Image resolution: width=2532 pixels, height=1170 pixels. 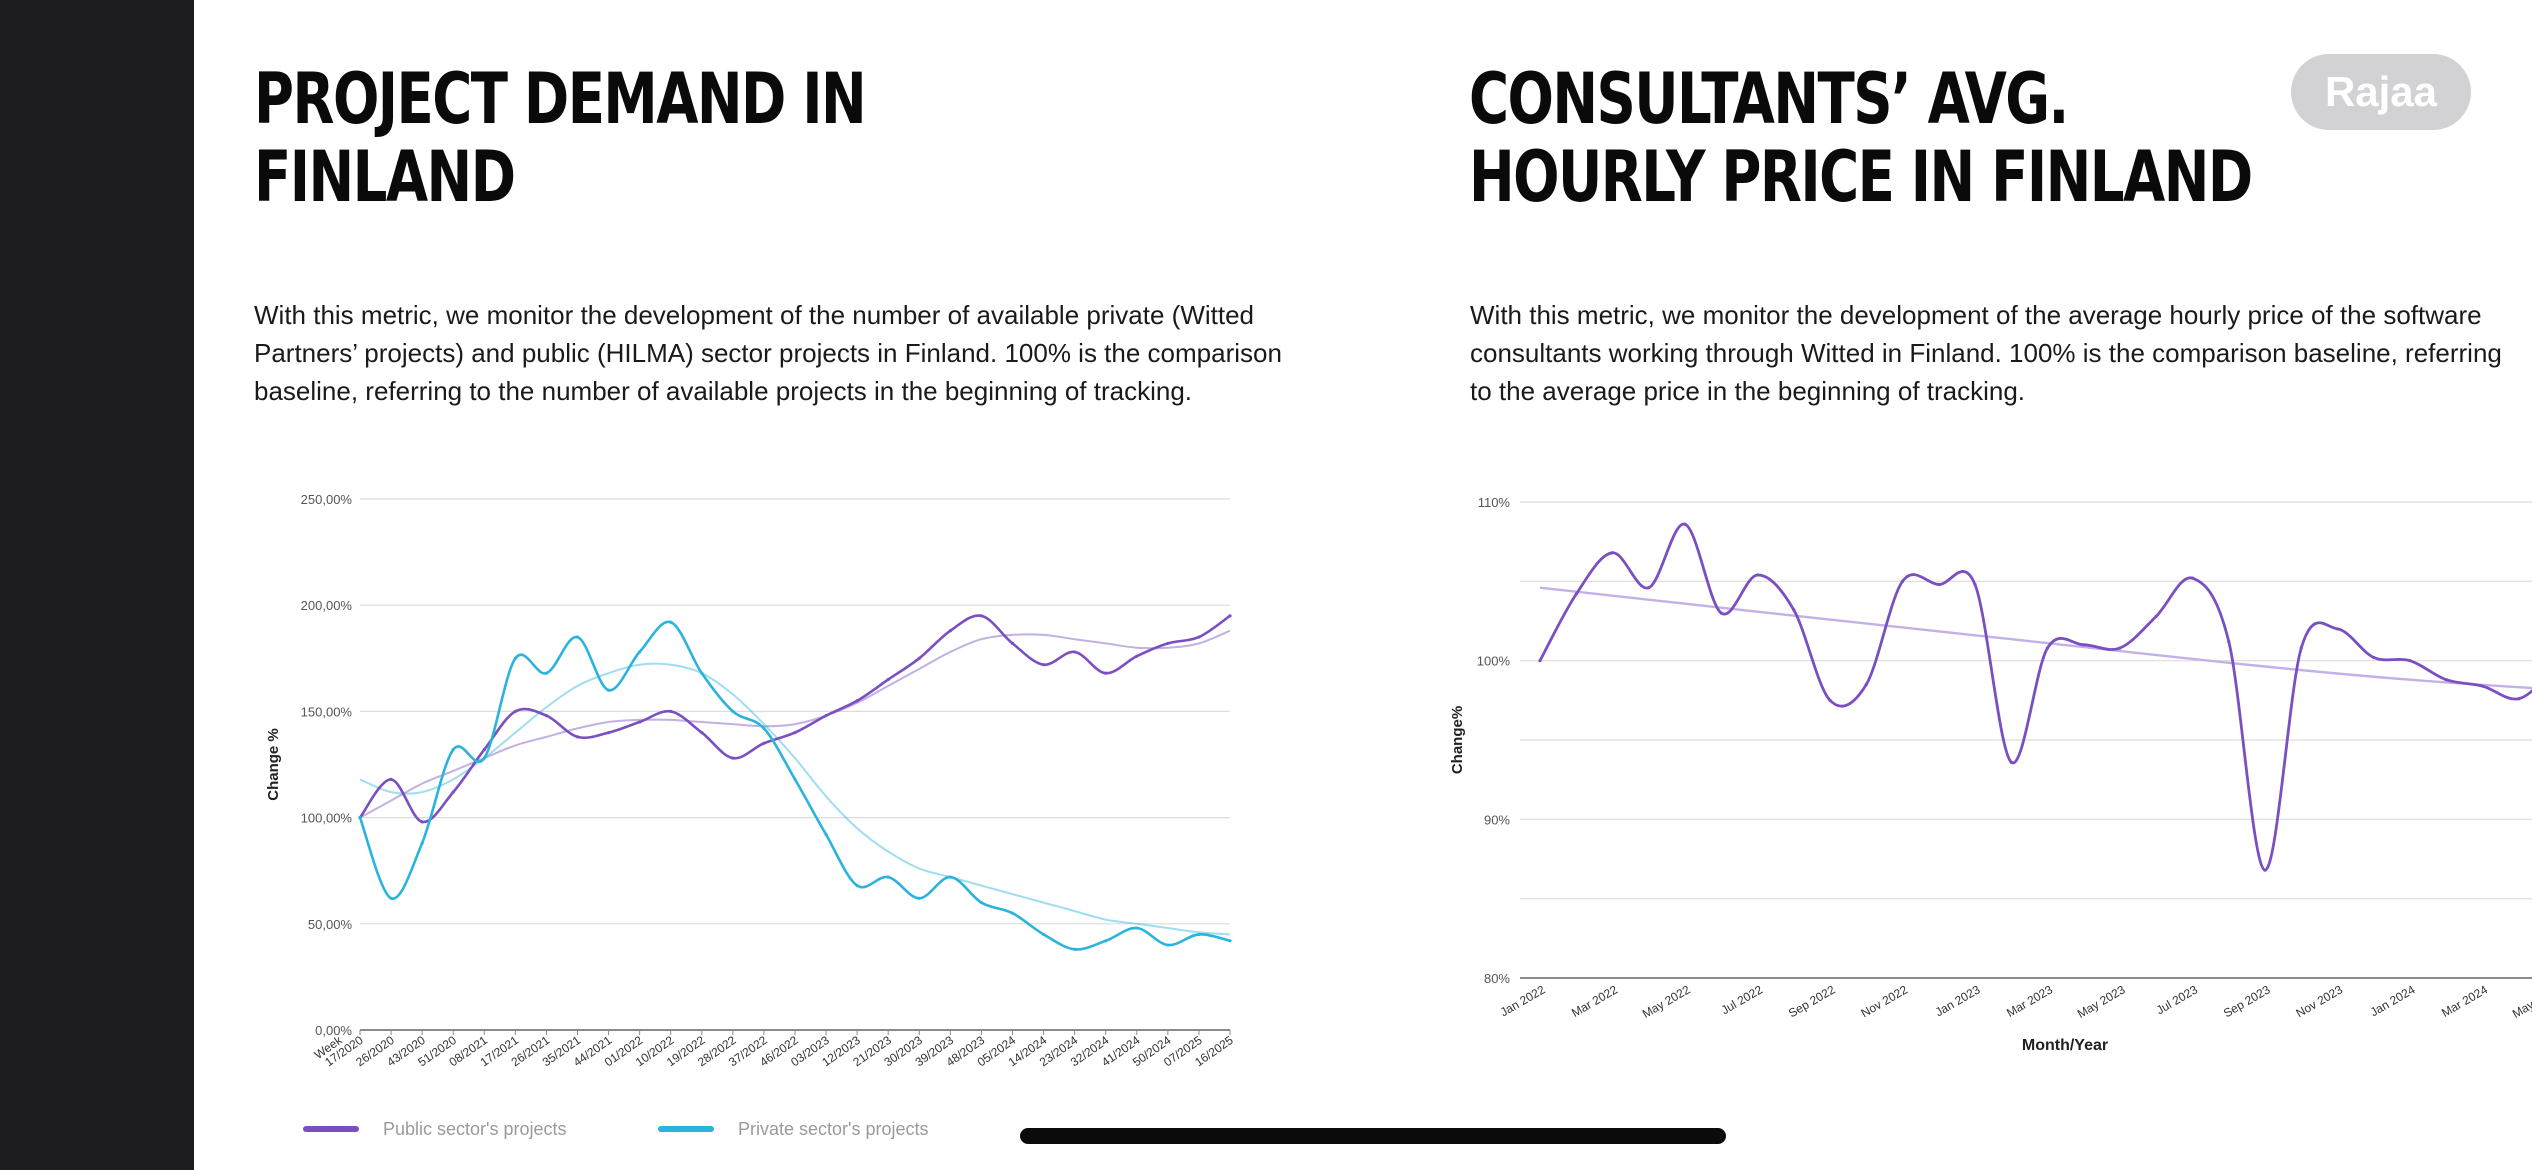 I want to click on y-tick-label: 50,00%, so click(x=330, y=924).